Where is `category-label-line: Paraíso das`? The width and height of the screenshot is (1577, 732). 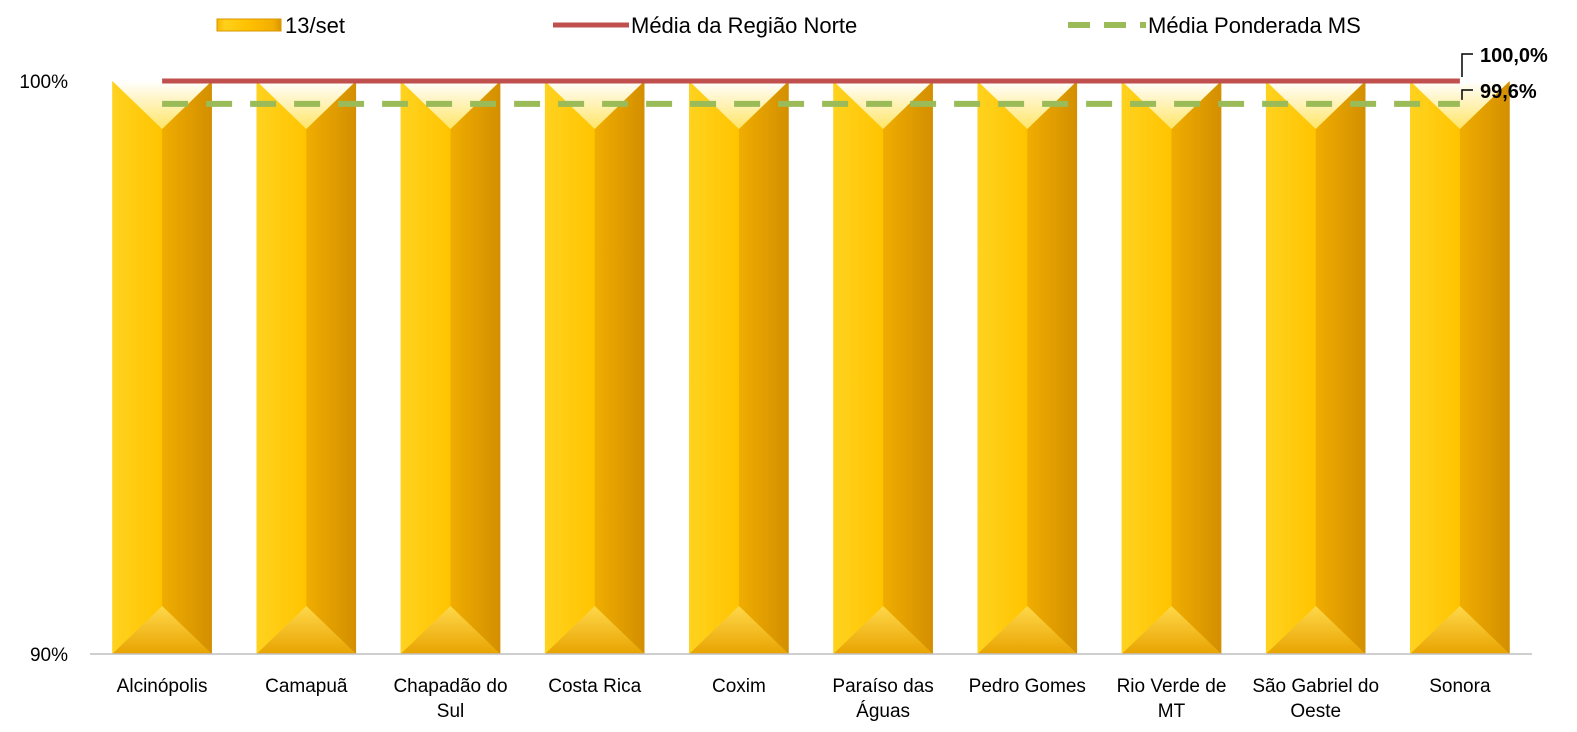 category-label-line: Paraíso das is located at coordinates (882, 686).